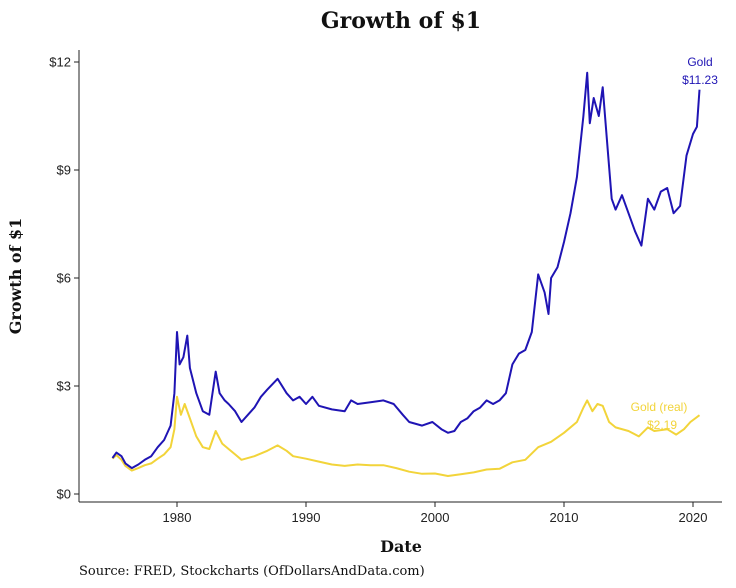  I want to click on y-axis: $0 $3 $6 $9 $12, so click(64, 278).